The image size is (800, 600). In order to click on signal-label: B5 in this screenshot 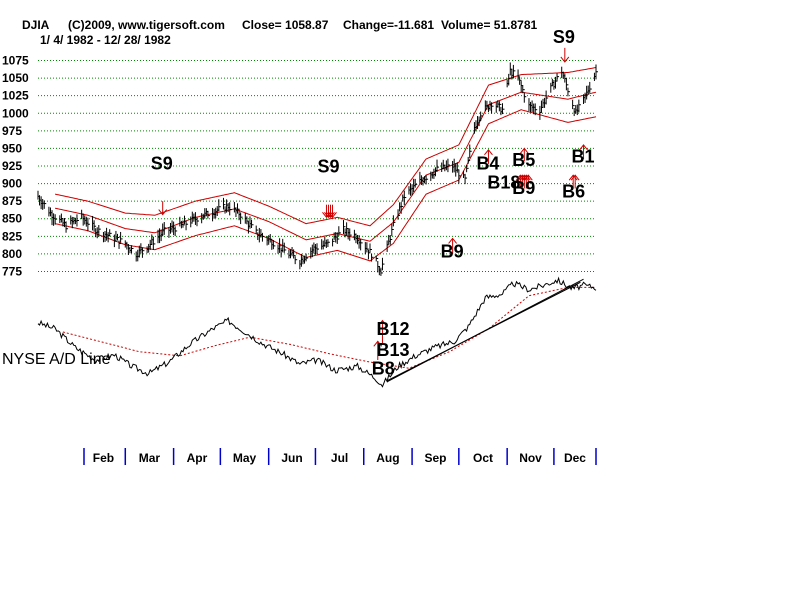, I will do `click(523, 160)`.